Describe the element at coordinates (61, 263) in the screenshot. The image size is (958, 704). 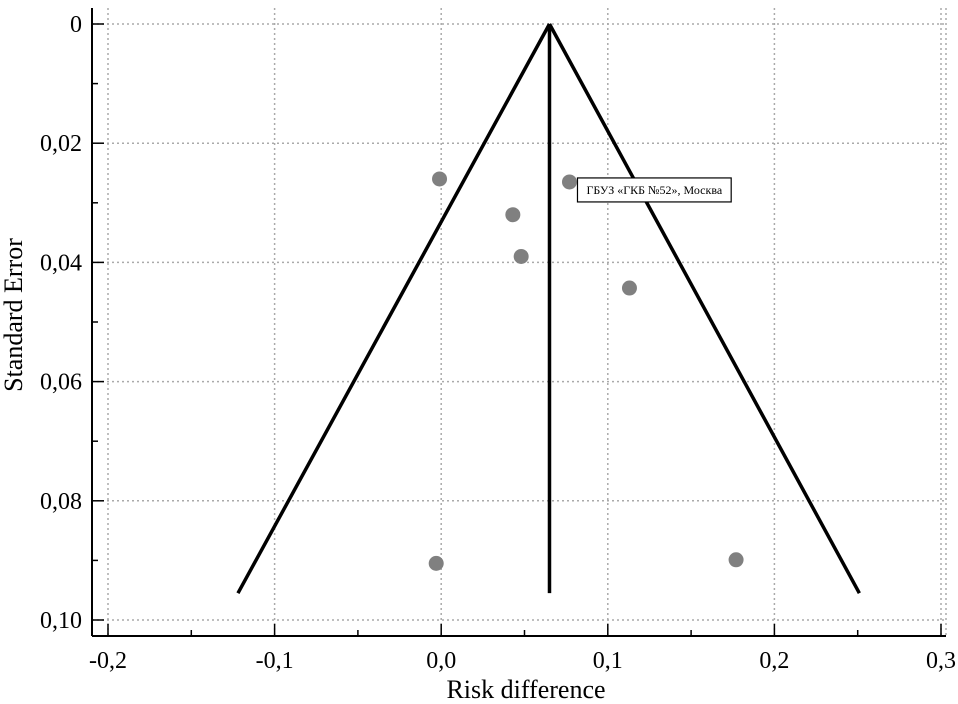
I see `y-tick-label: 0,04` at that location.